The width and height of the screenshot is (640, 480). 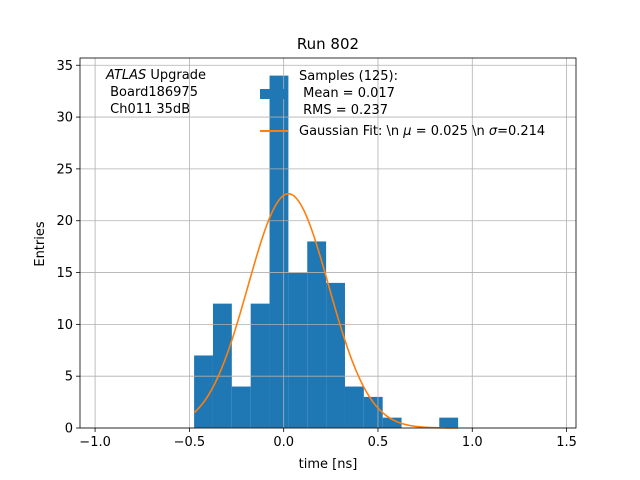 I want to click on x-tick-label: 0.5, so click(x=378, y=442).